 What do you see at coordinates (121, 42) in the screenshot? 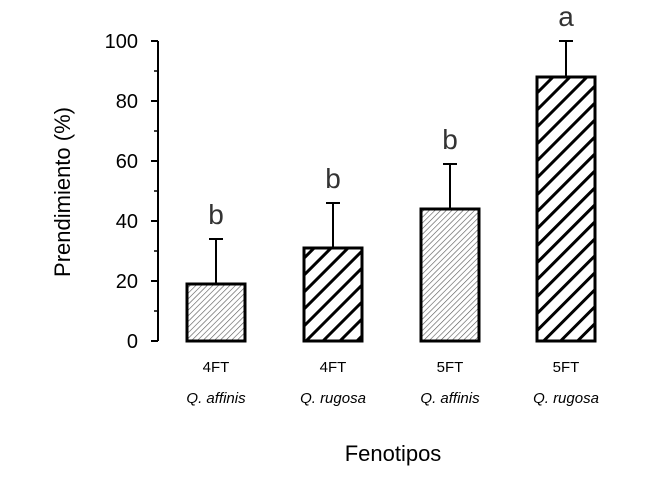
I see `y-tick-label: 100` at bounding box center [121, 42].